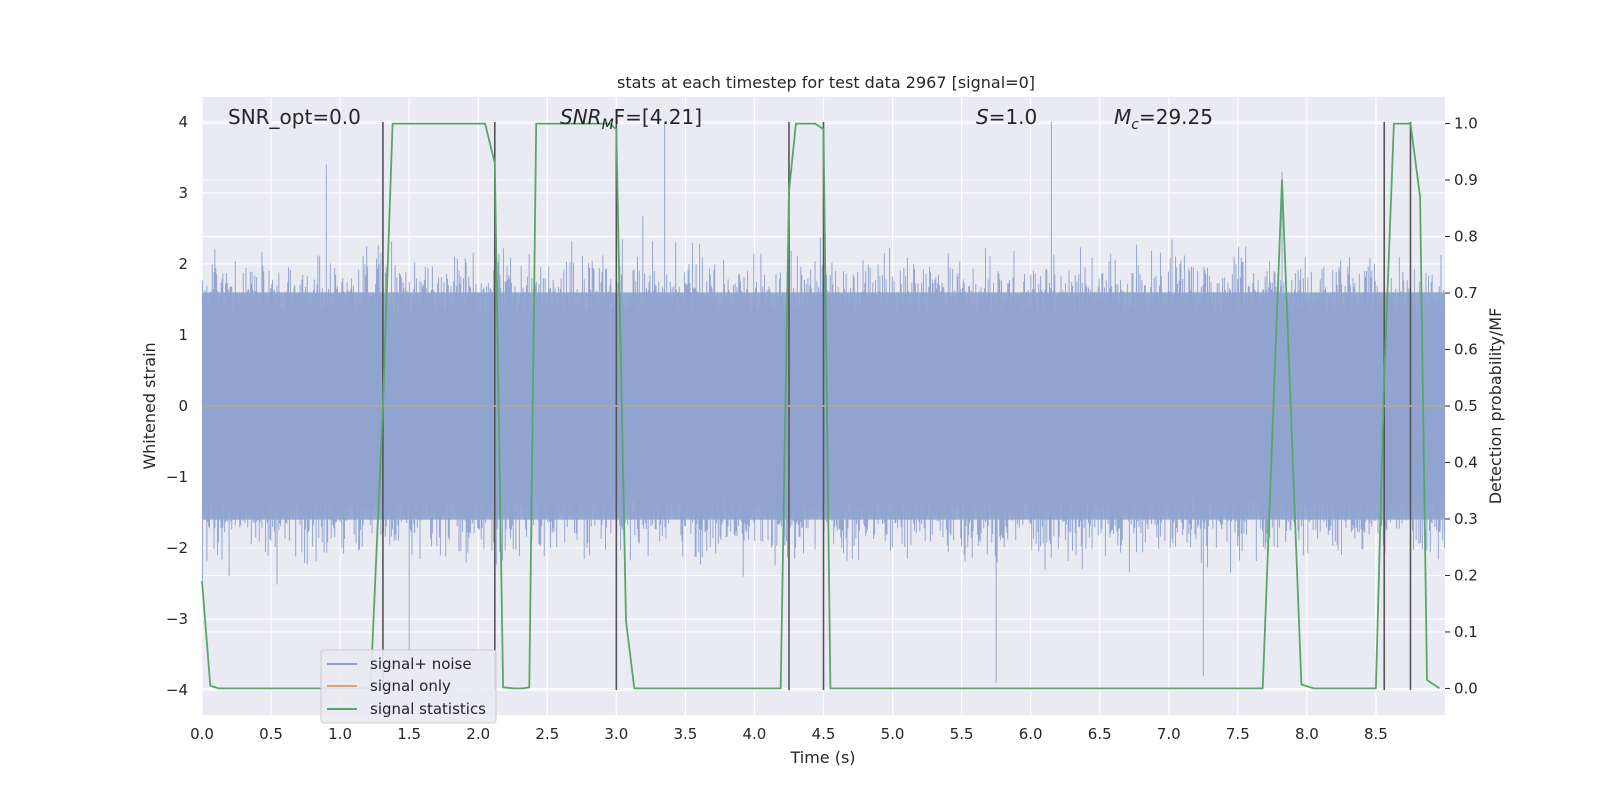 The image size is (1600, 804). What do you see at coordinates (608, 125) in the screenshot?
I see `snr-mf-subscript: M` at bounding box center [608, 125].